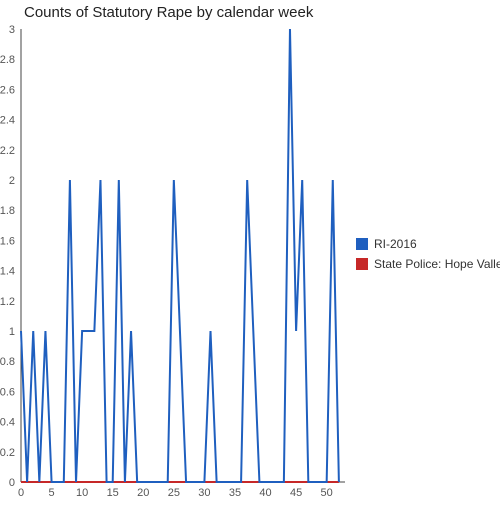 The image size is (500, 505). Describe the element at coordinates (327, 493) in the screenshot. I see `x-tick-label: 50` at that location.